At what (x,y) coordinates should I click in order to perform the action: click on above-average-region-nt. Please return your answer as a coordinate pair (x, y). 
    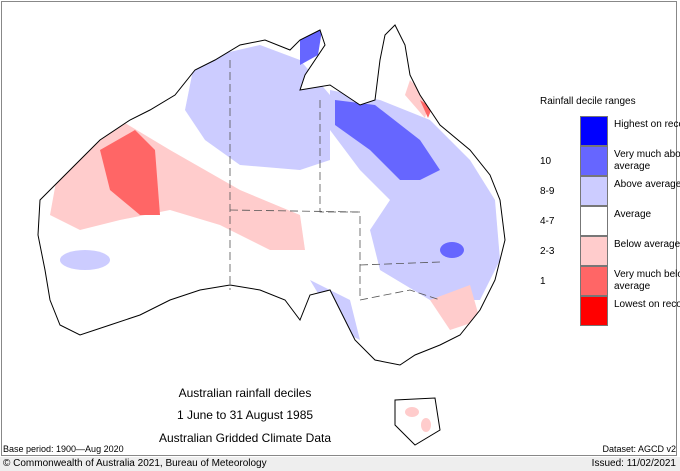
    Looking at the image, I should click on (257, 107).